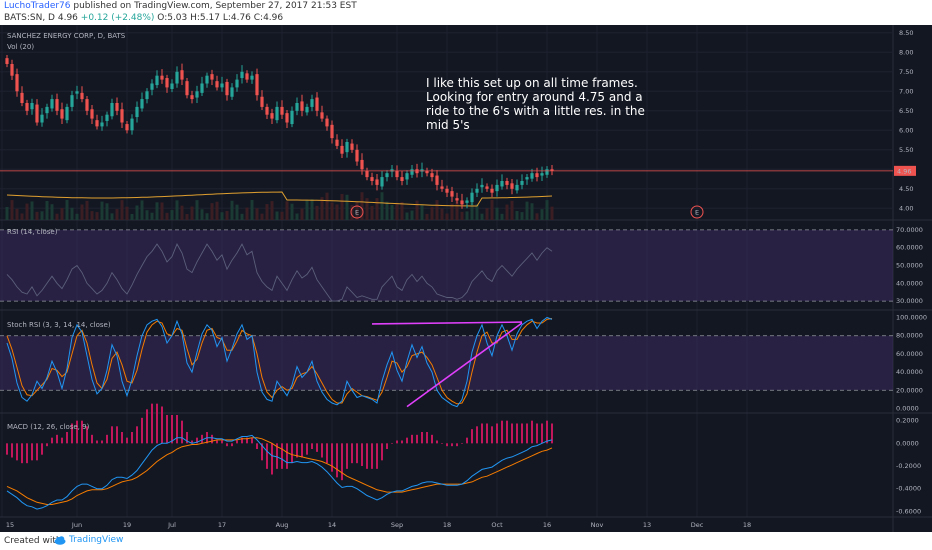 Image resolution: width=932 pixels, height=550 pixels. Describe the element at coordinates (117, 18) in the screenshot. I see `price-change: +0.12 (+2.48%)` at that location.